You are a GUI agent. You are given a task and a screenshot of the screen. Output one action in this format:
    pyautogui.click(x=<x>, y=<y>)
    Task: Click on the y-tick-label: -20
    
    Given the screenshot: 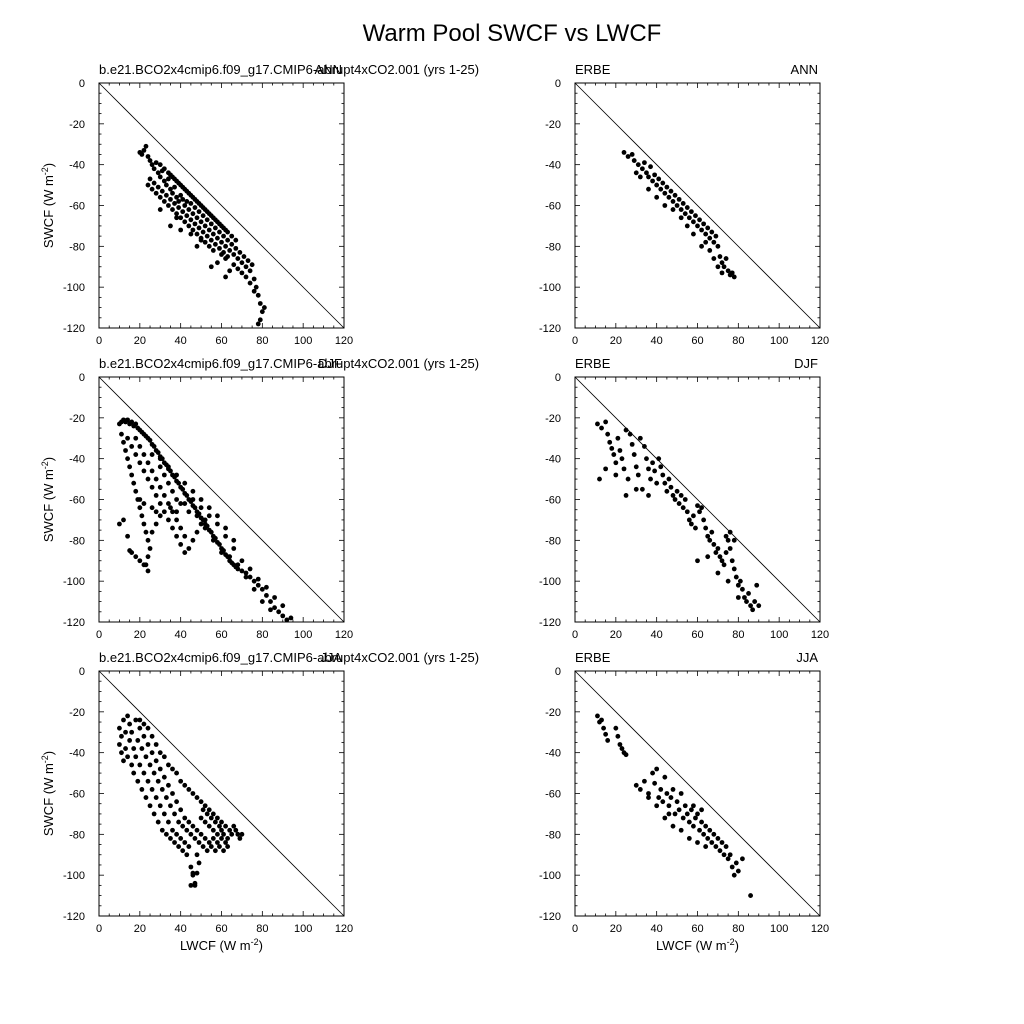 What is the action you would take?
    pyautogui.click(x=553, y=125)
    